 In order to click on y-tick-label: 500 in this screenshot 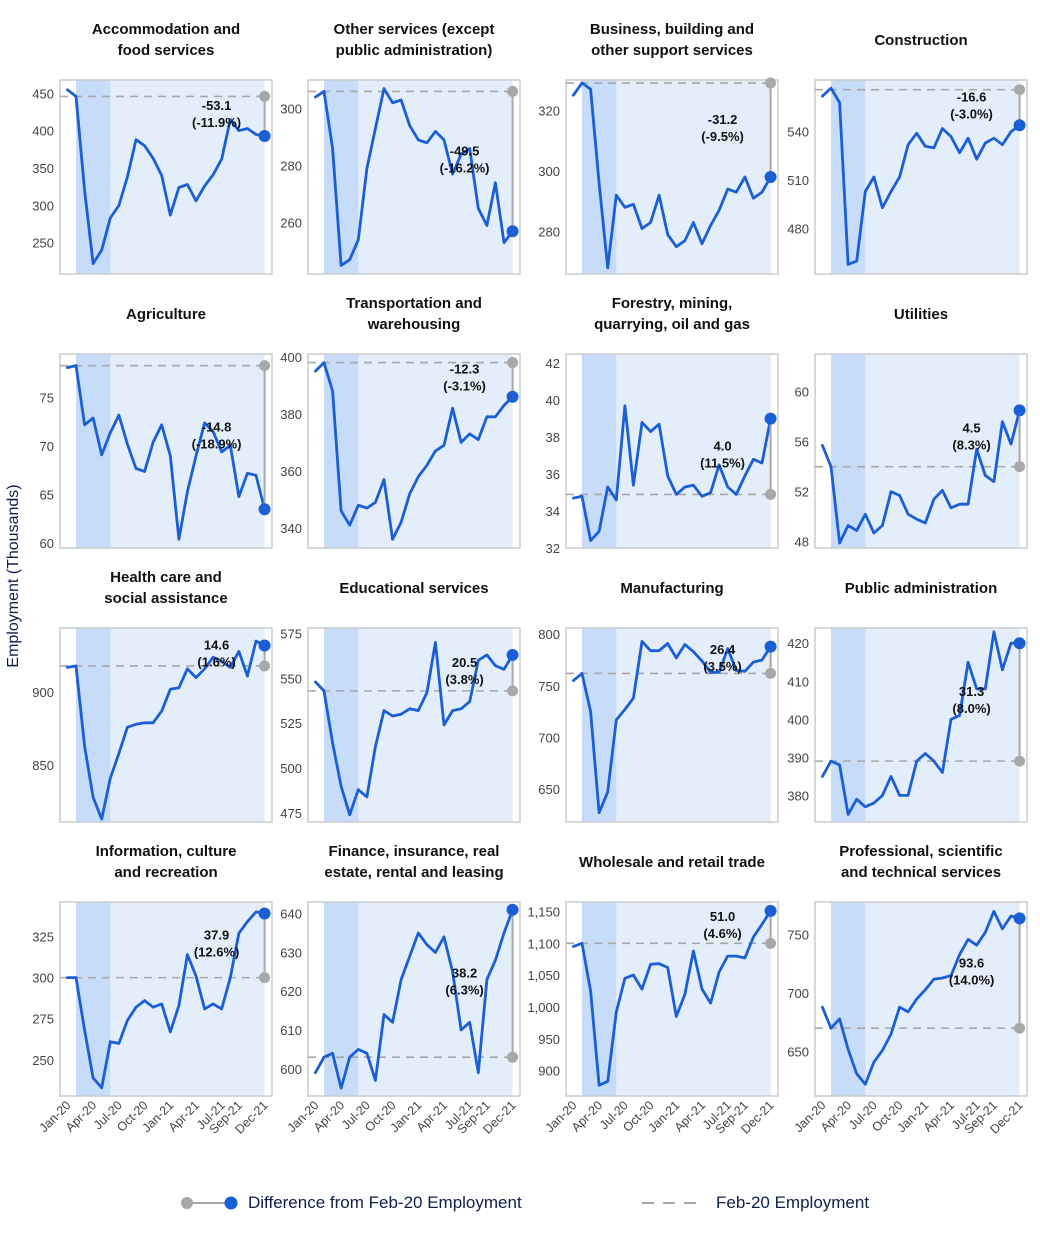, I will do `click(291, 768)`.